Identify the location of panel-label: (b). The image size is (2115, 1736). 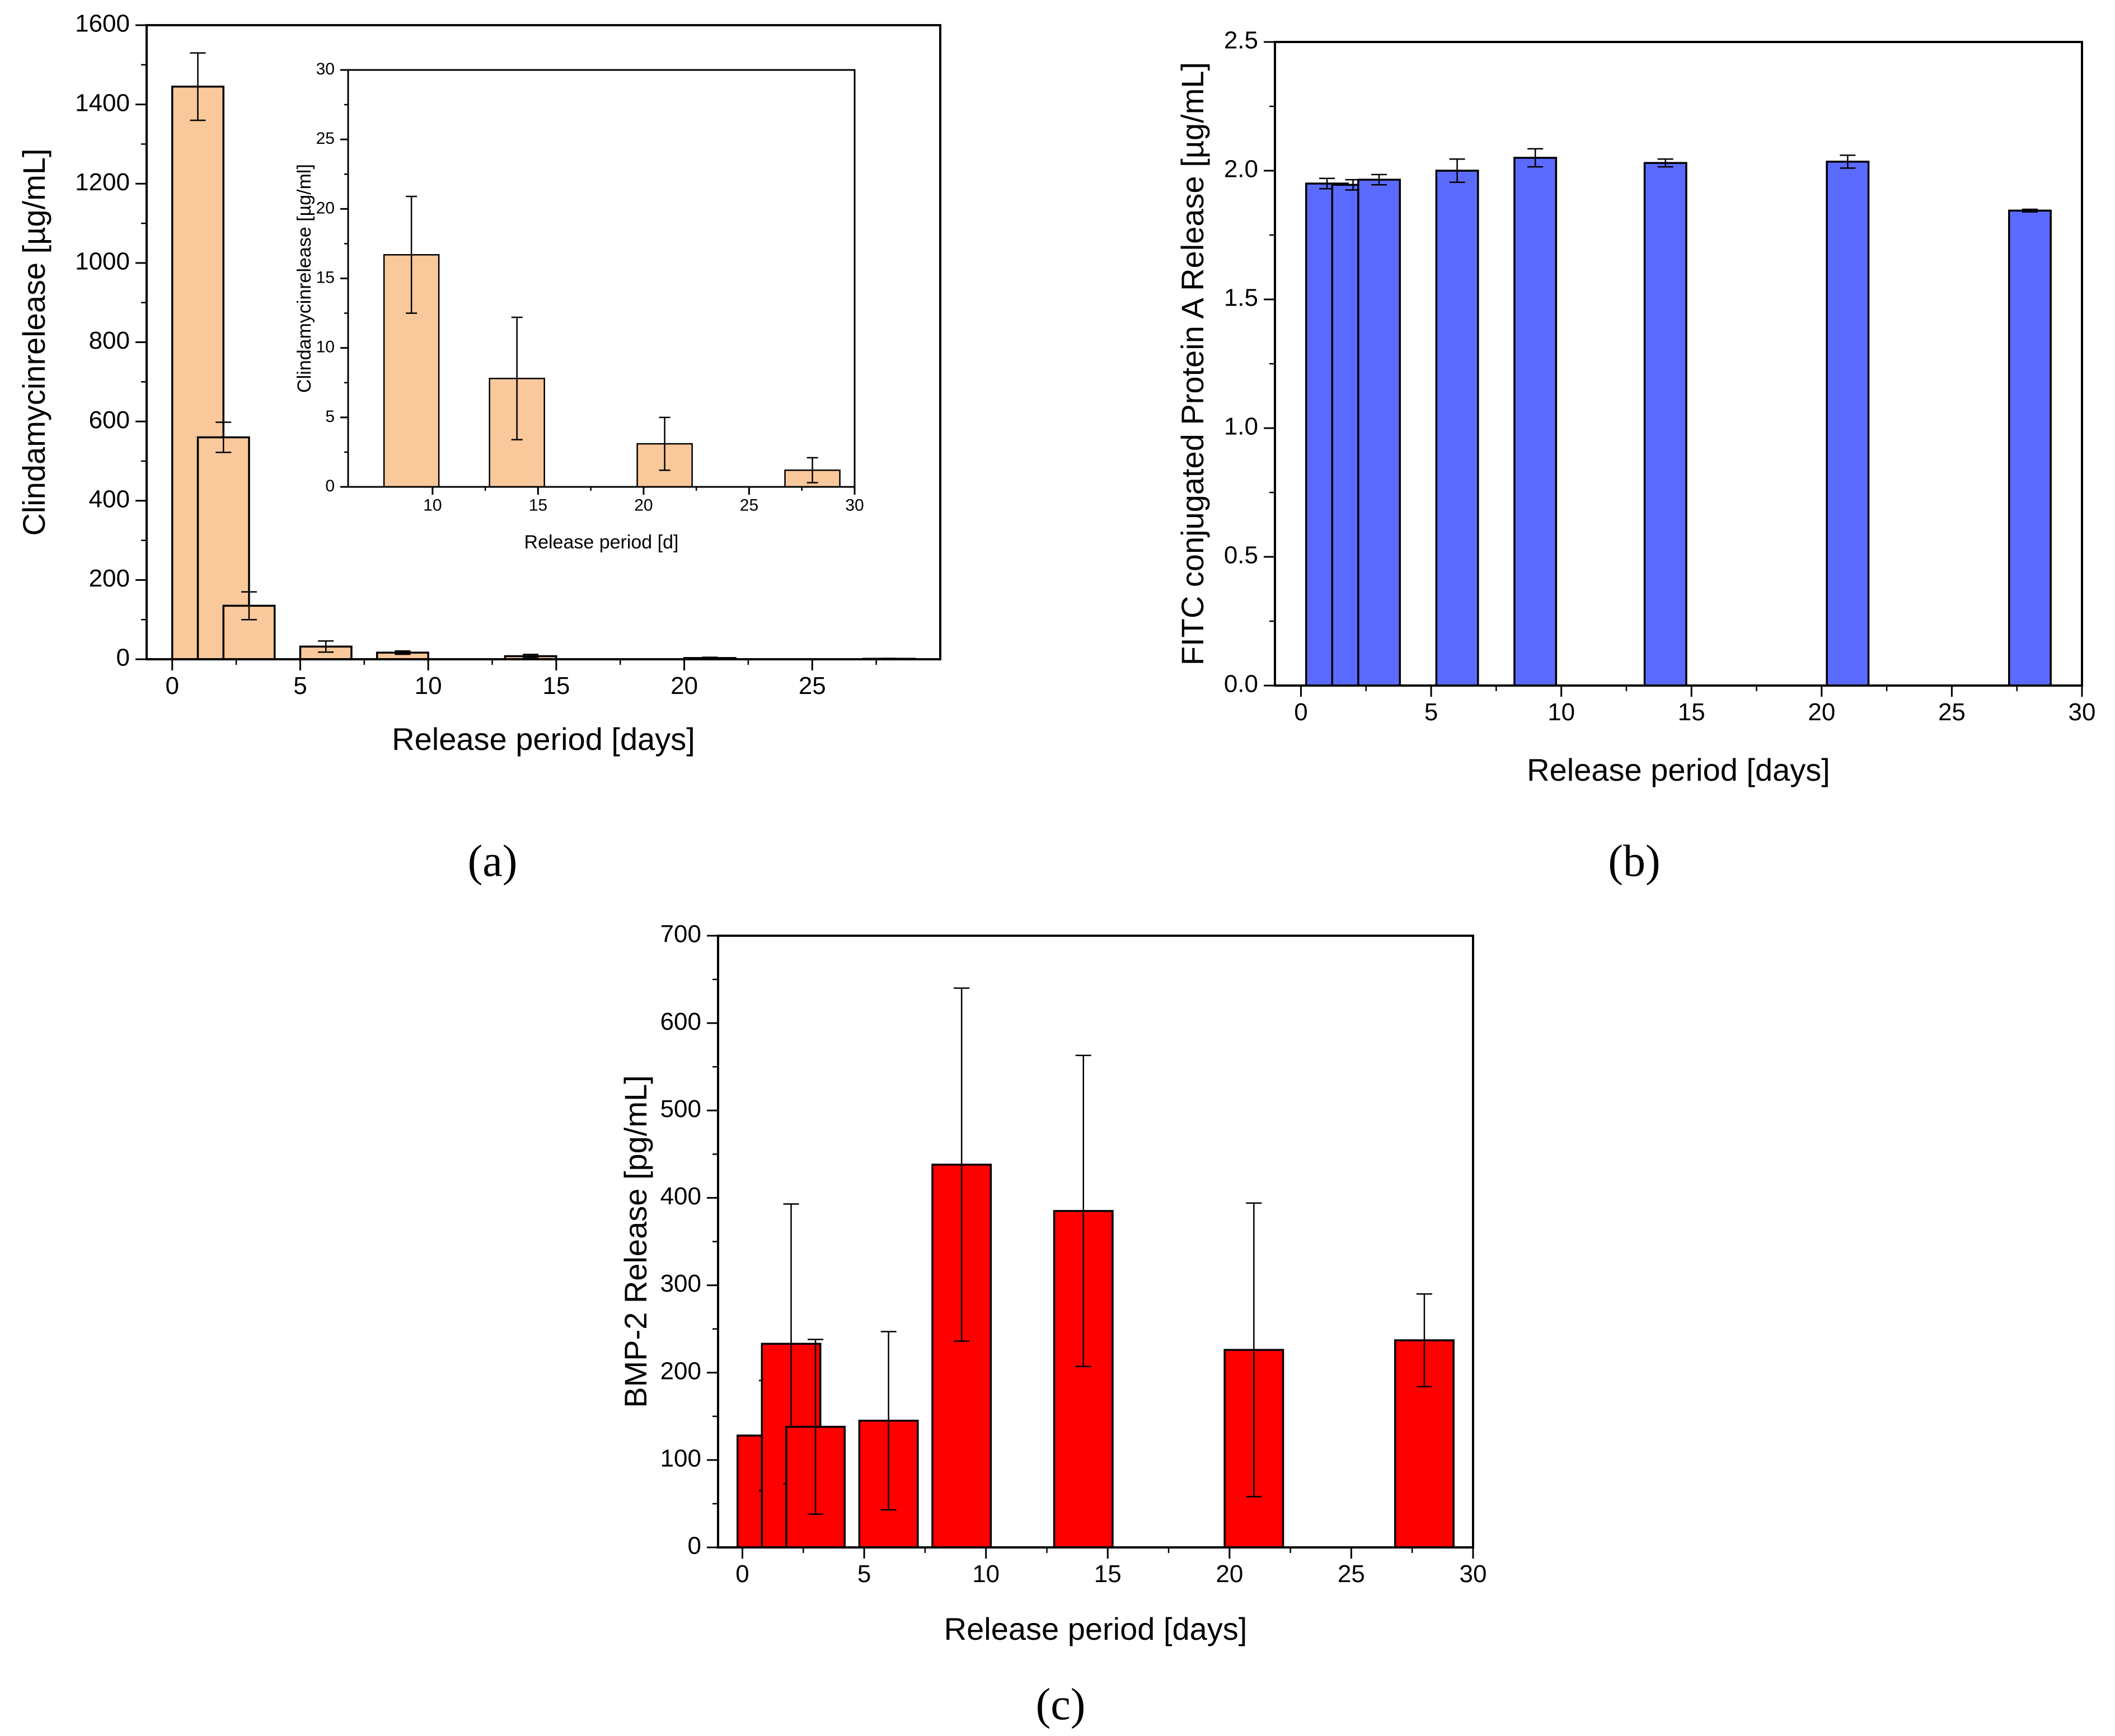
(1634, 861).